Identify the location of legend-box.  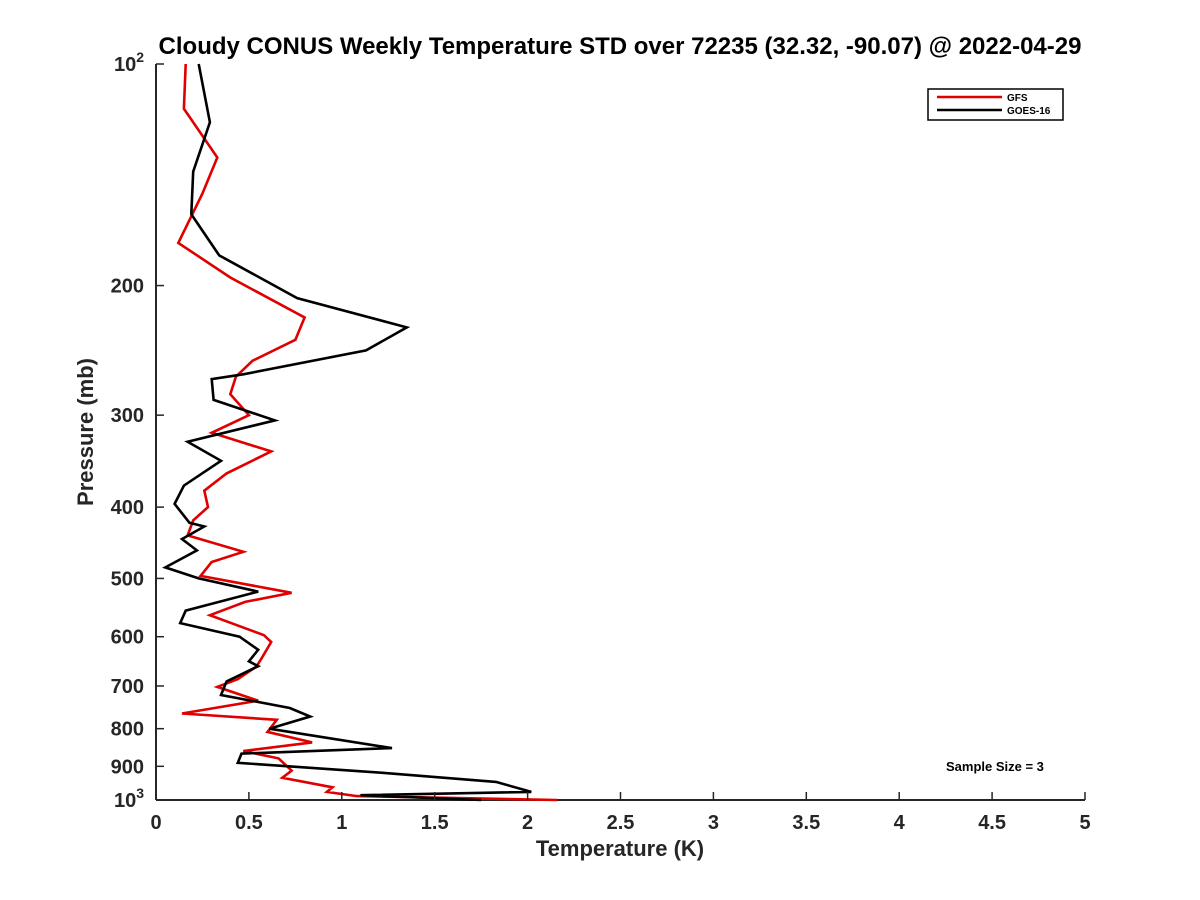
(995, 104).